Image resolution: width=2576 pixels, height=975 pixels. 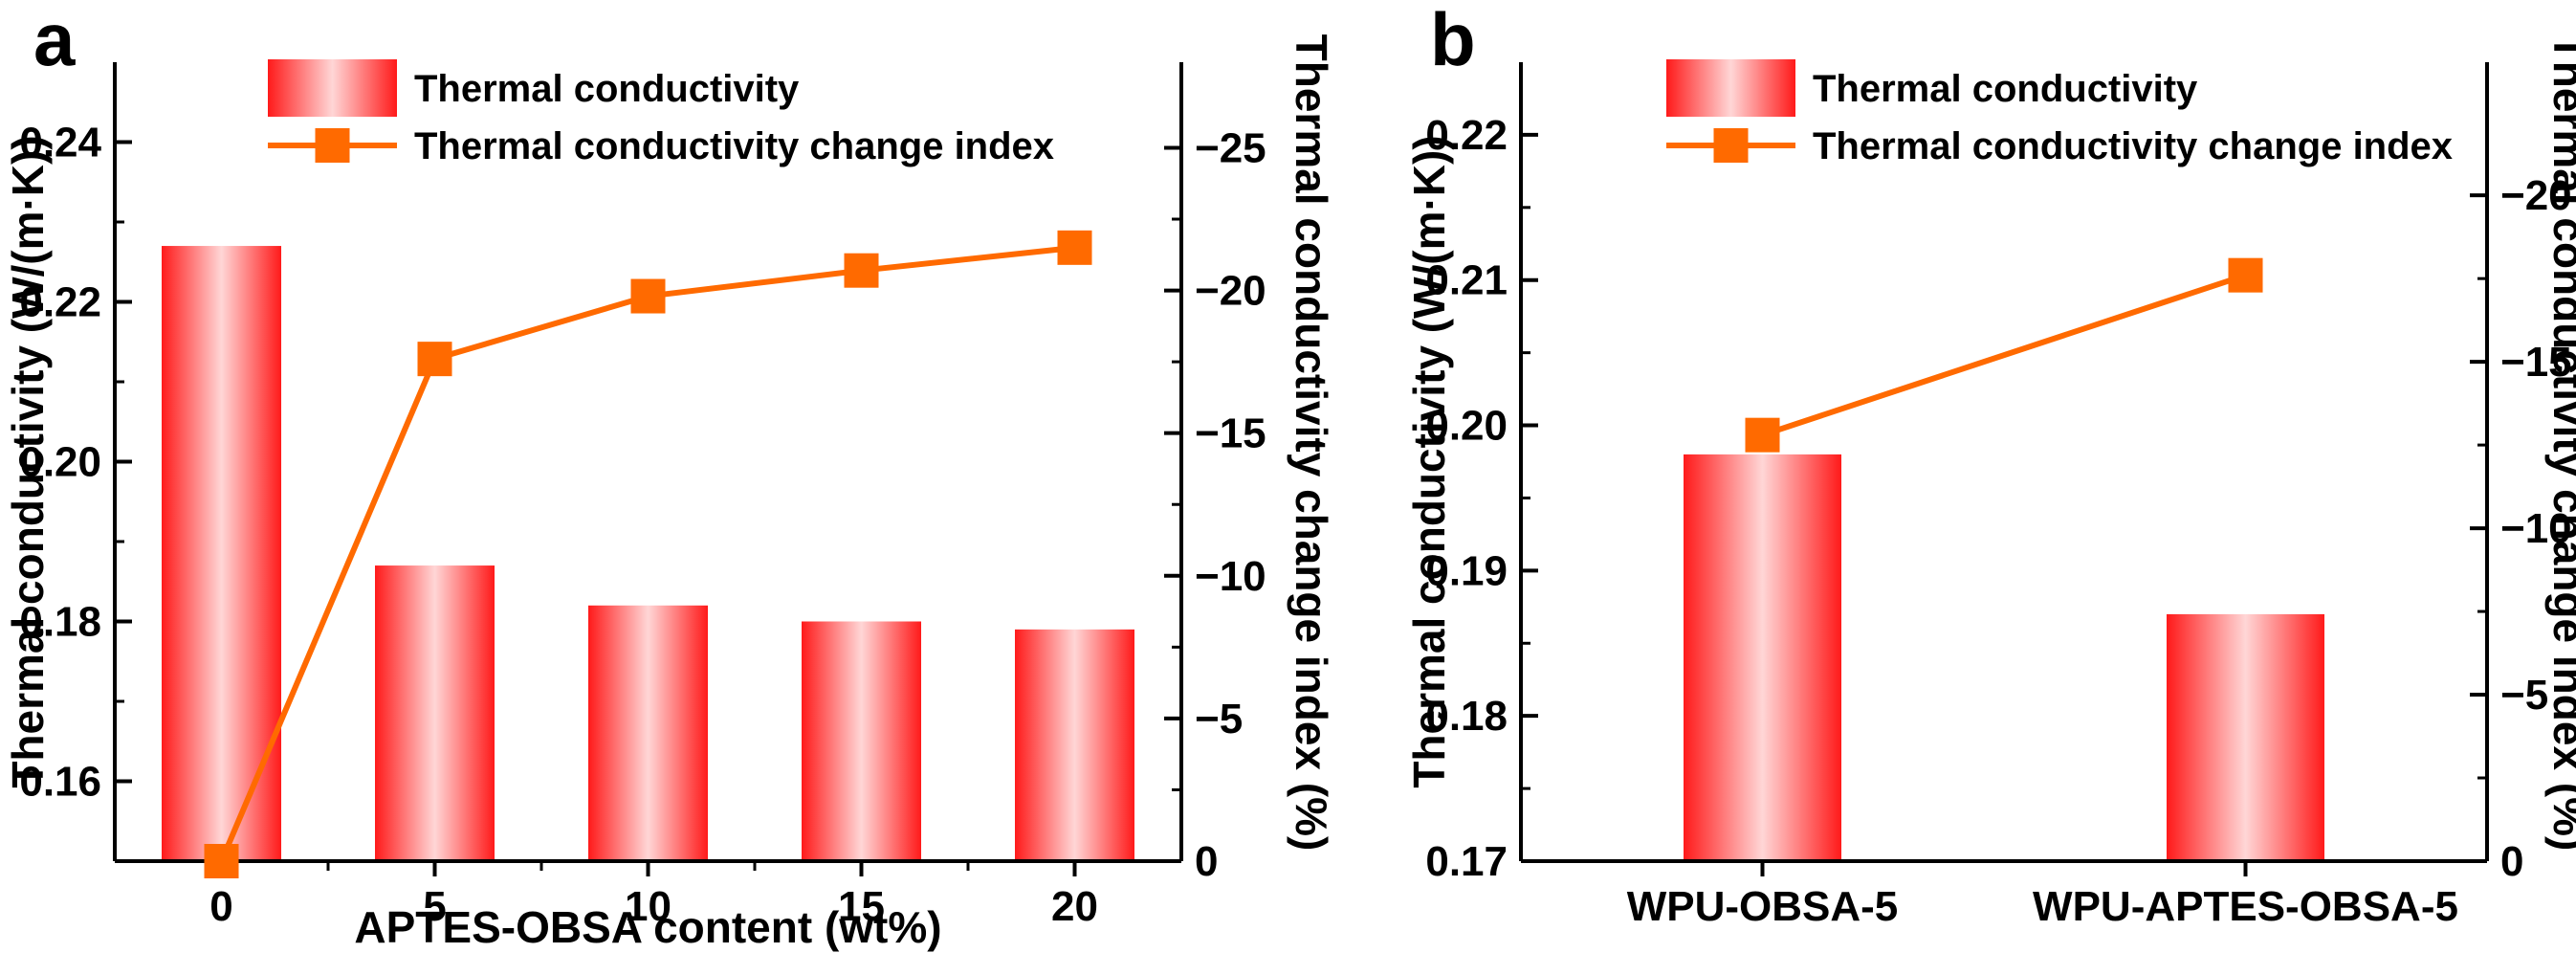 I want to click on panel-letter: b, so click(x=1453, y=41).